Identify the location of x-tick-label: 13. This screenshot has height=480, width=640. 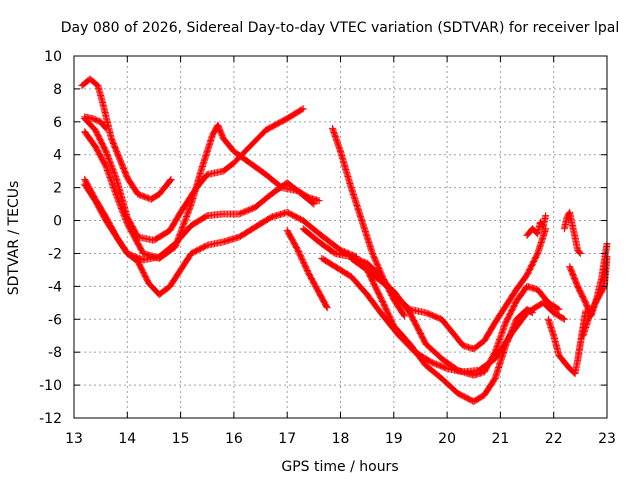
(74, 439).